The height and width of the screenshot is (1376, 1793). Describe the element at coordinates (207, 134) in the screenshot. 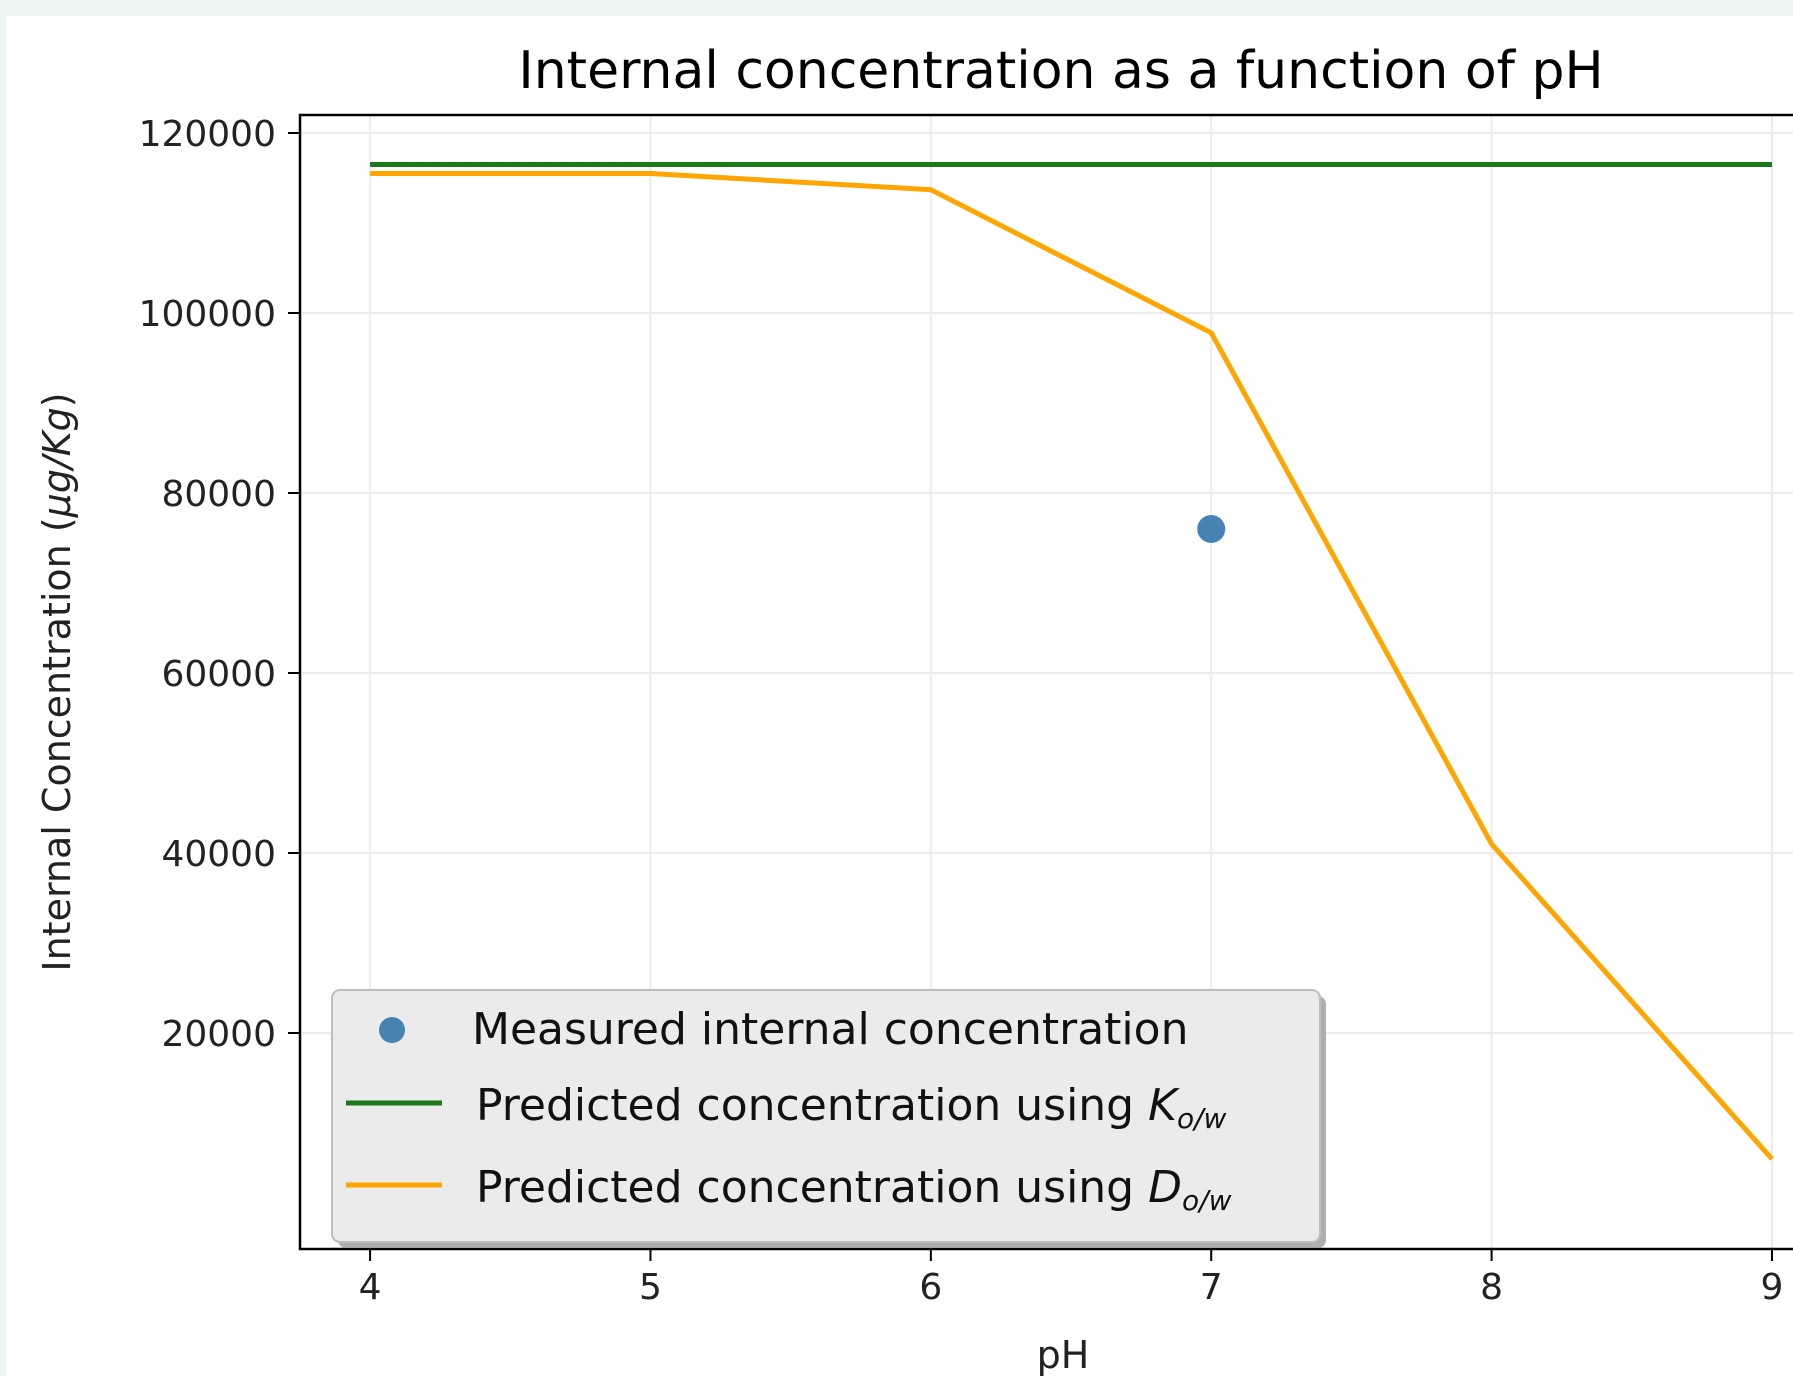

I see `y-tick-label: 120000` at that location.